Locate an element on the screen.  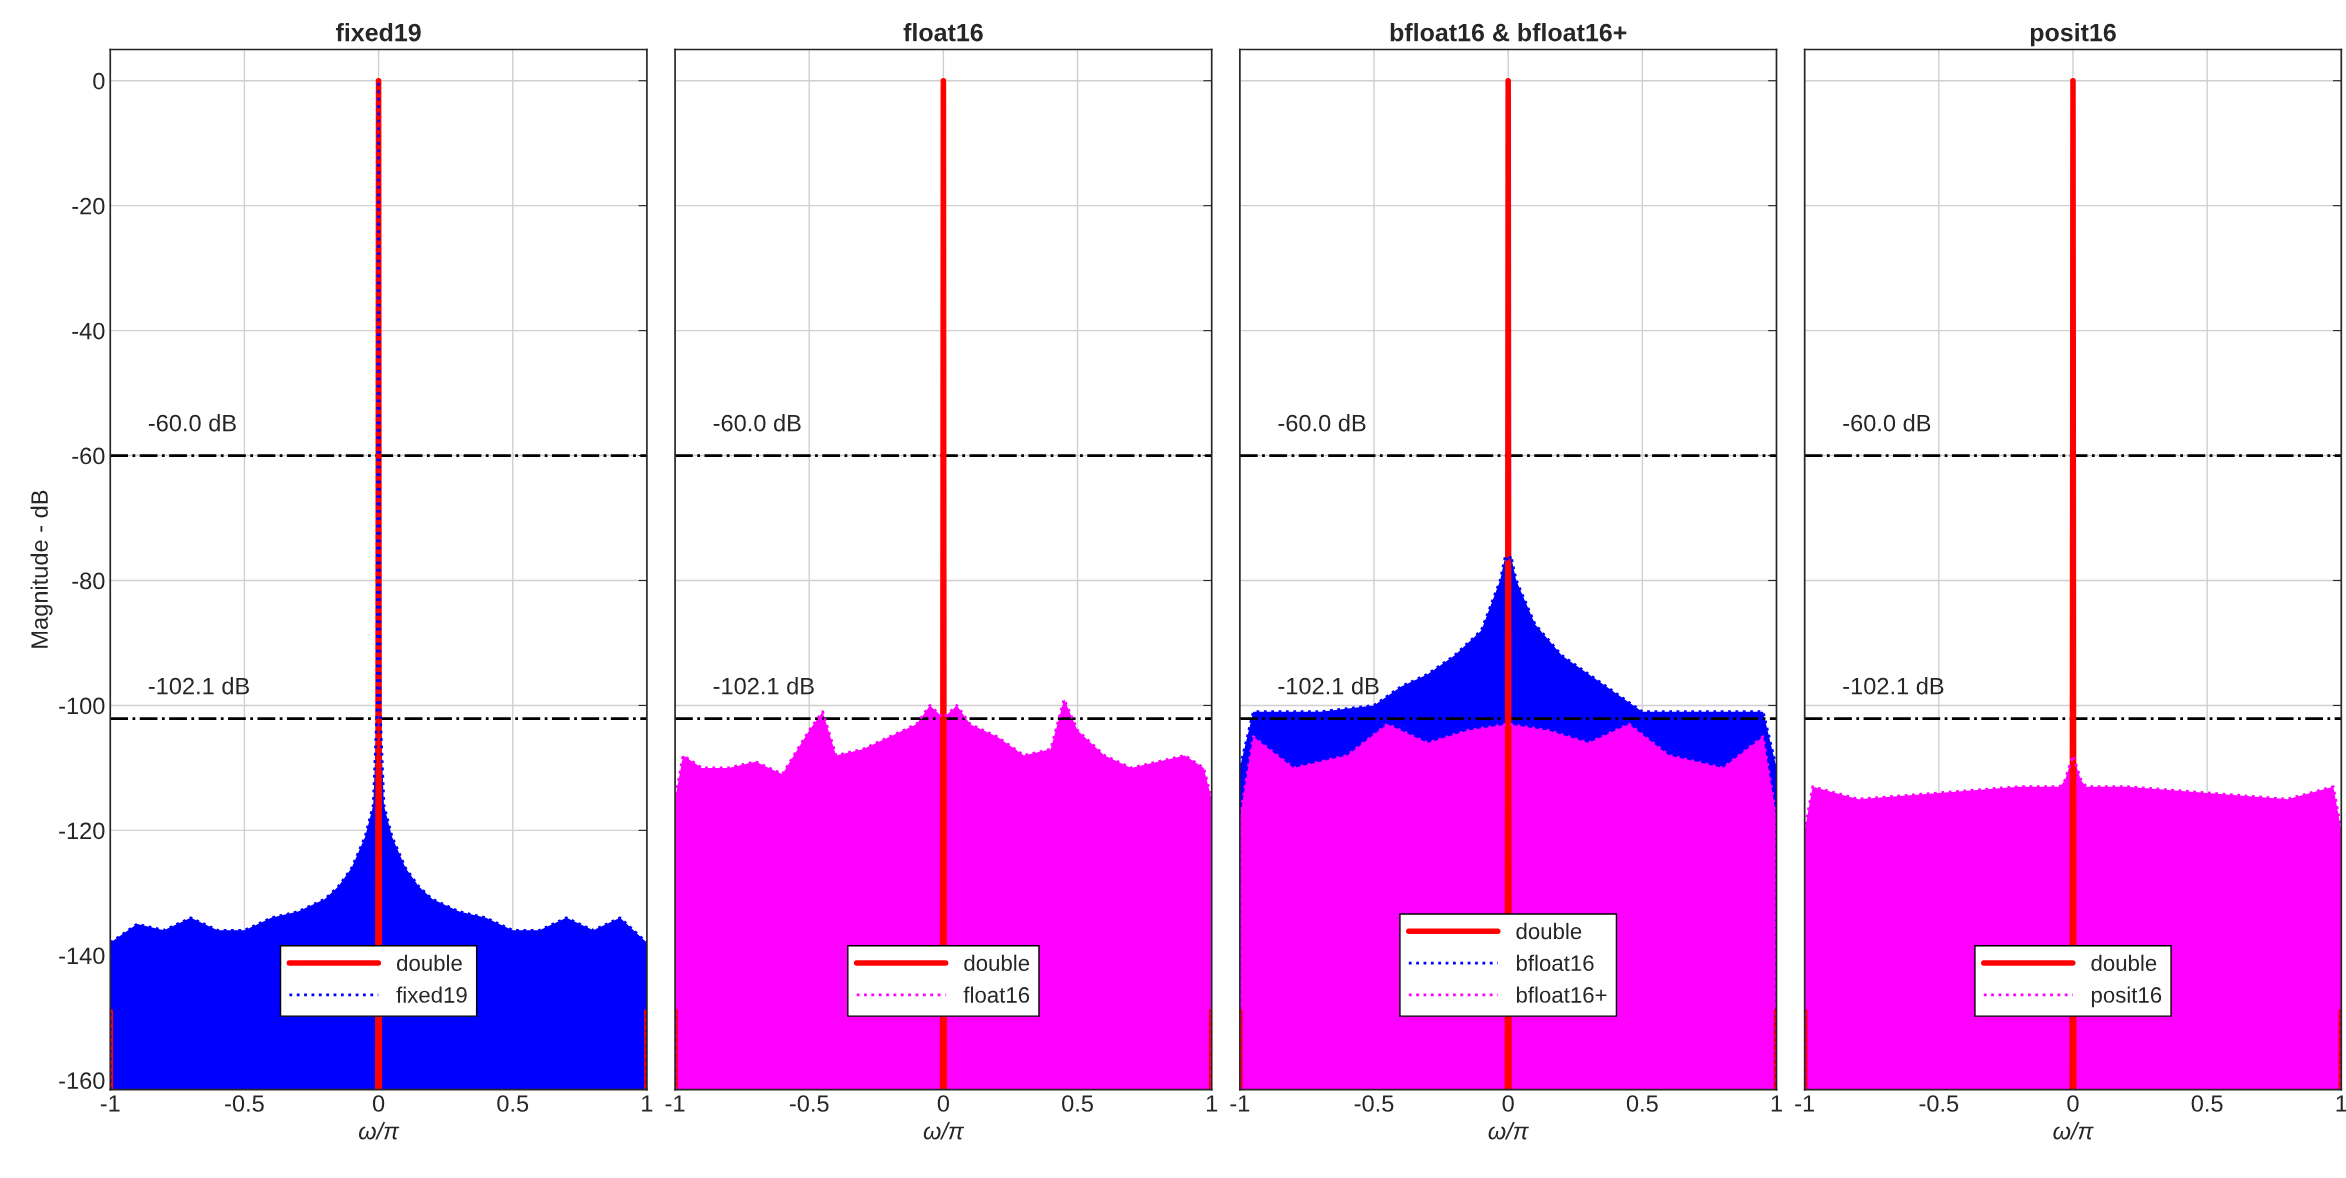
y-tick-label: -40 is located at coordinates (88, 331).